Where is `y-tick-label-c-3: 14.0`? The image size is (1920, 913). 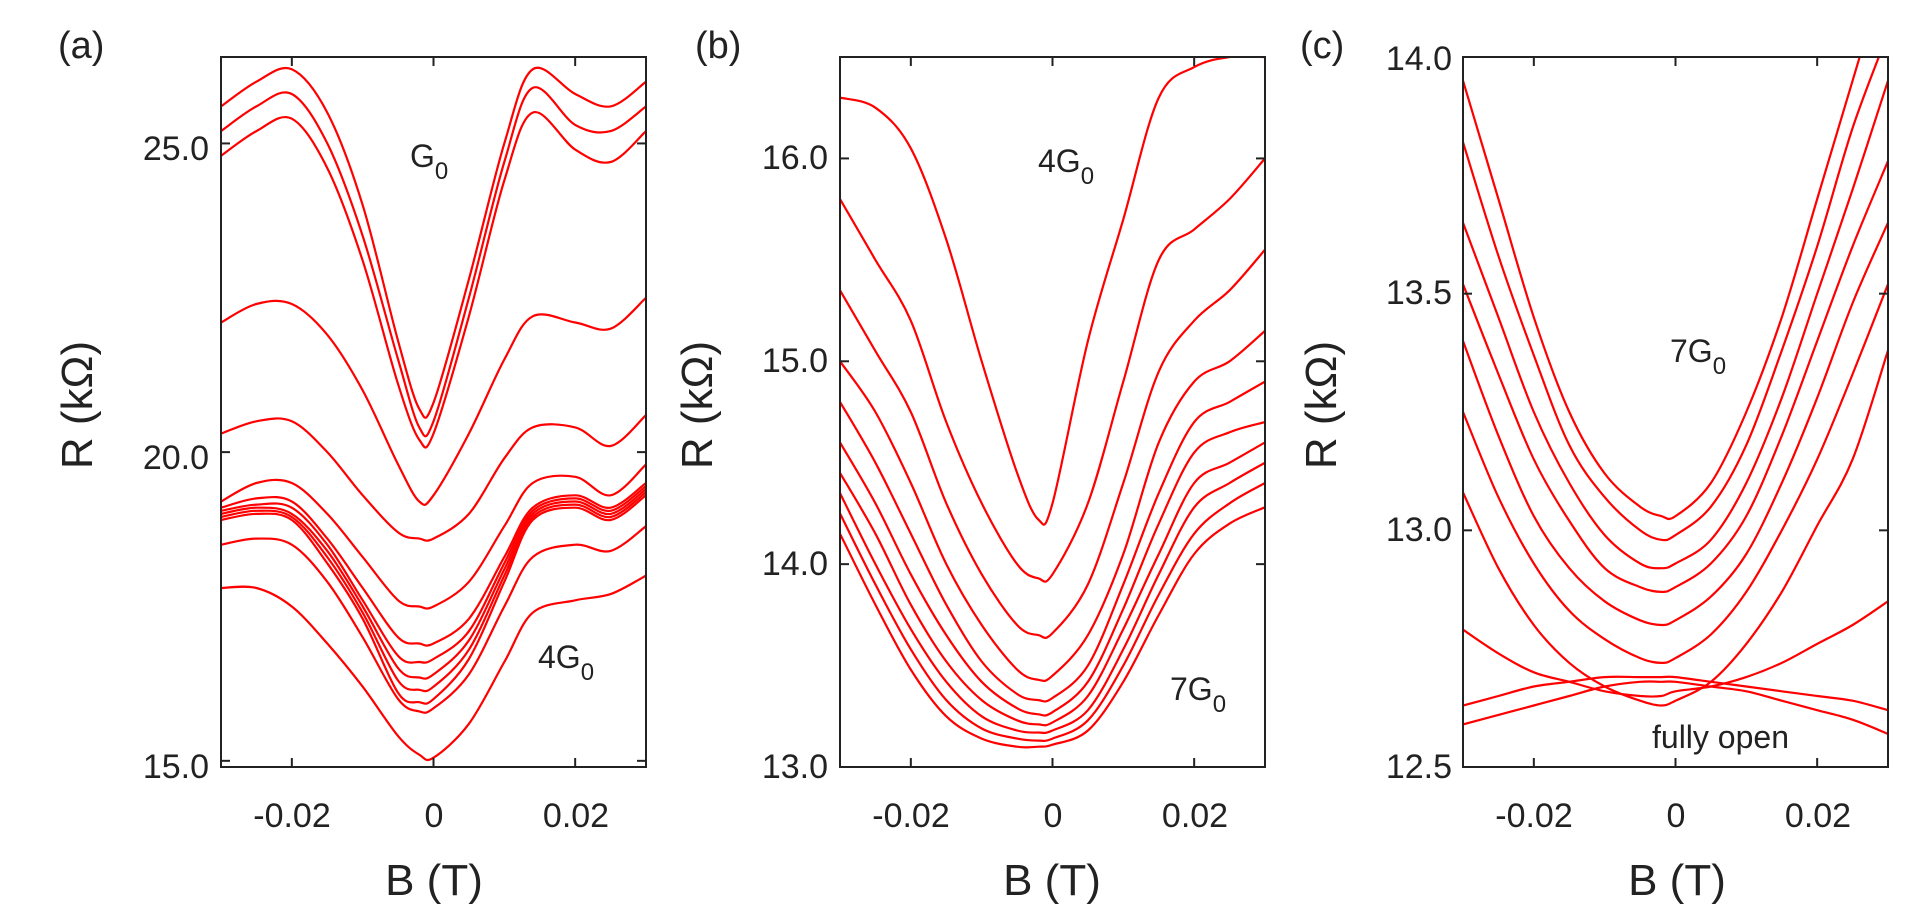
y-tick-label-c-3: 14.0 is located at coordinates (1419, 59).